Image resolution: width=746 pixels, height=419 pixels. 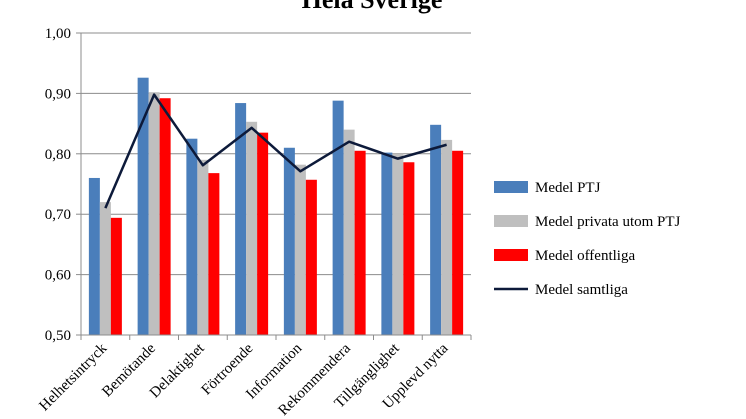 I want to click on y-tick-label: 0,50, so click(x=58, y=336).